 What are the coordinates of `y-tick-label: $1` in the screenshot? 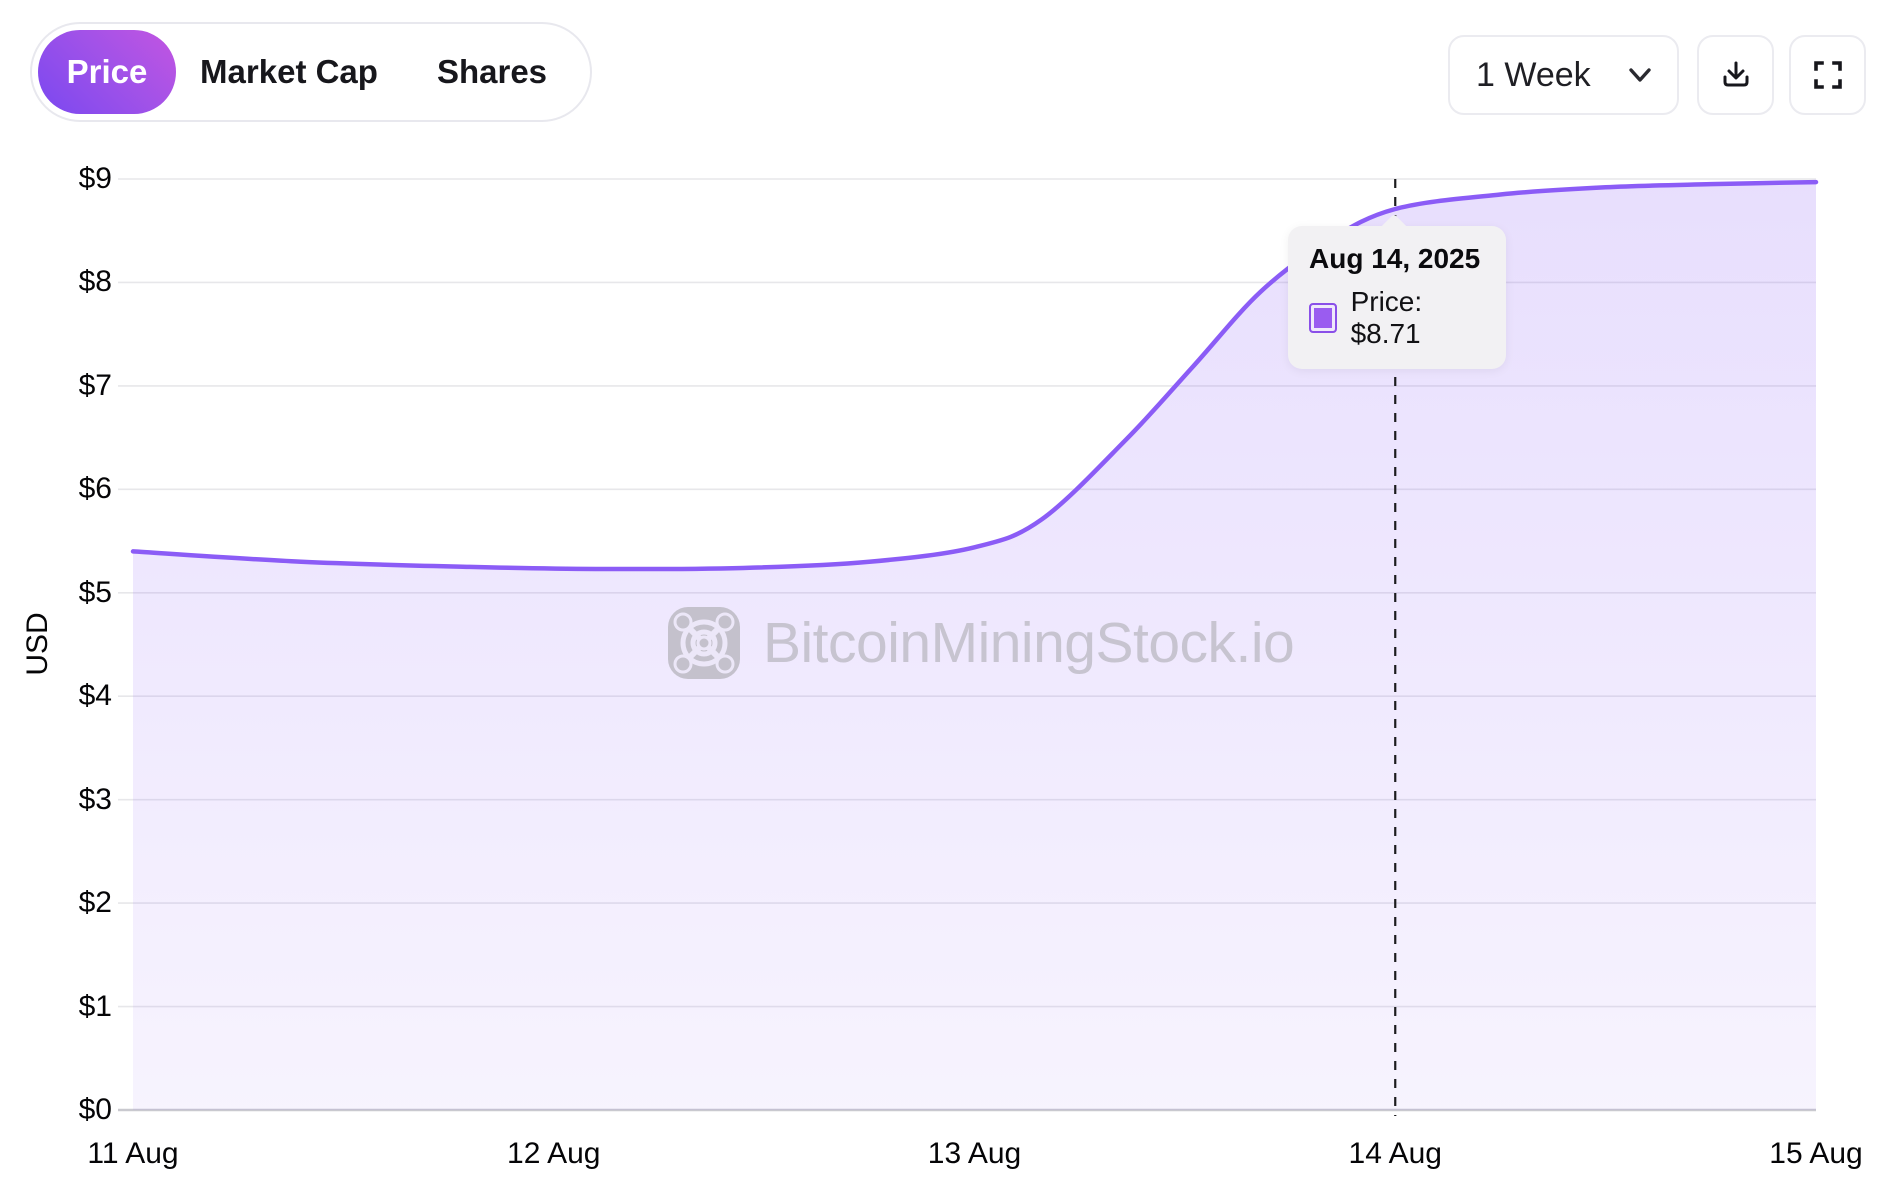 It's located at (95, 1006).